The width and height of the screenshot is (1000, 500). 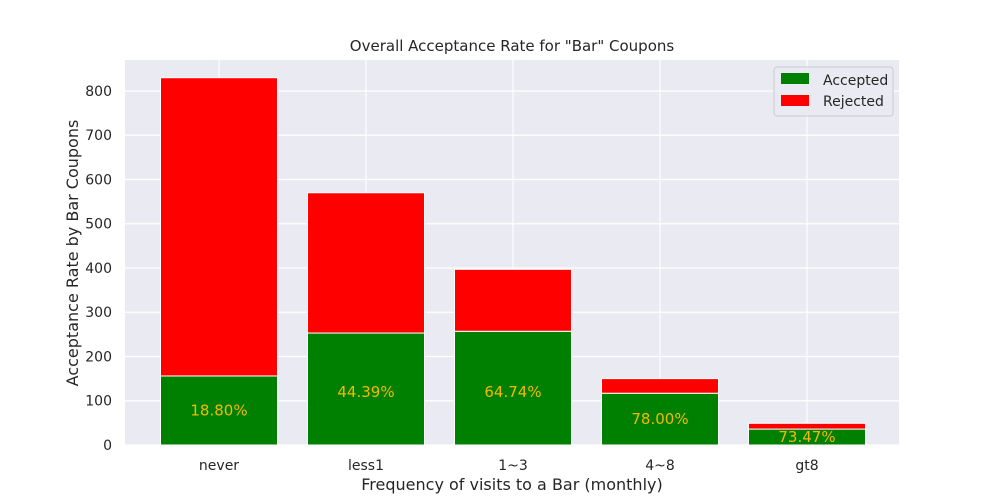 I want to click on data-label-4: 73.47%, so click(x=806, y=437).